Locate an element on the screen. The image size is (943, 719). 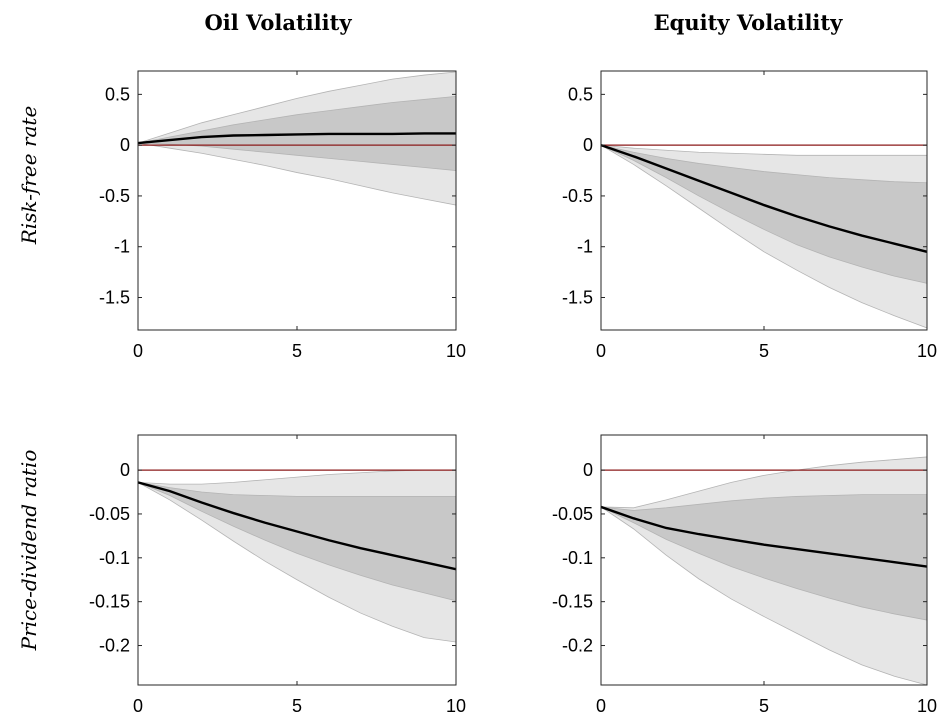
column-title-equity-volatility: Equity Volatility is located at coordinates (748, 22).